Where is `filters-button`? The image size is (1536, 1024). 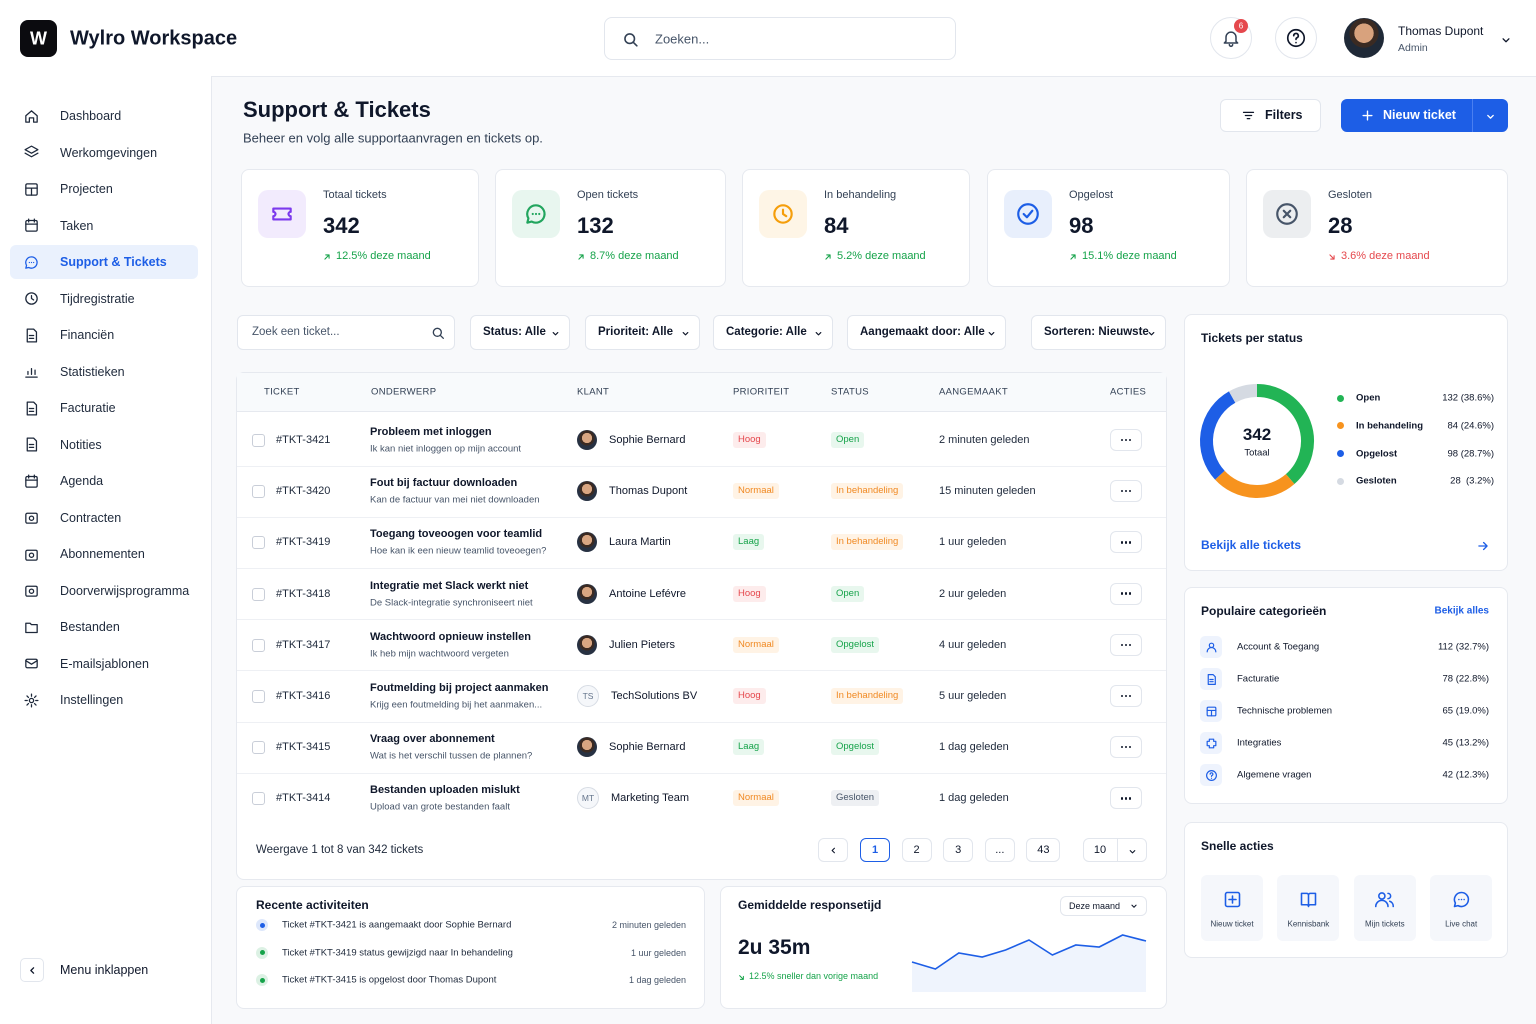
filters-button is located at coordinates (1270, 115).